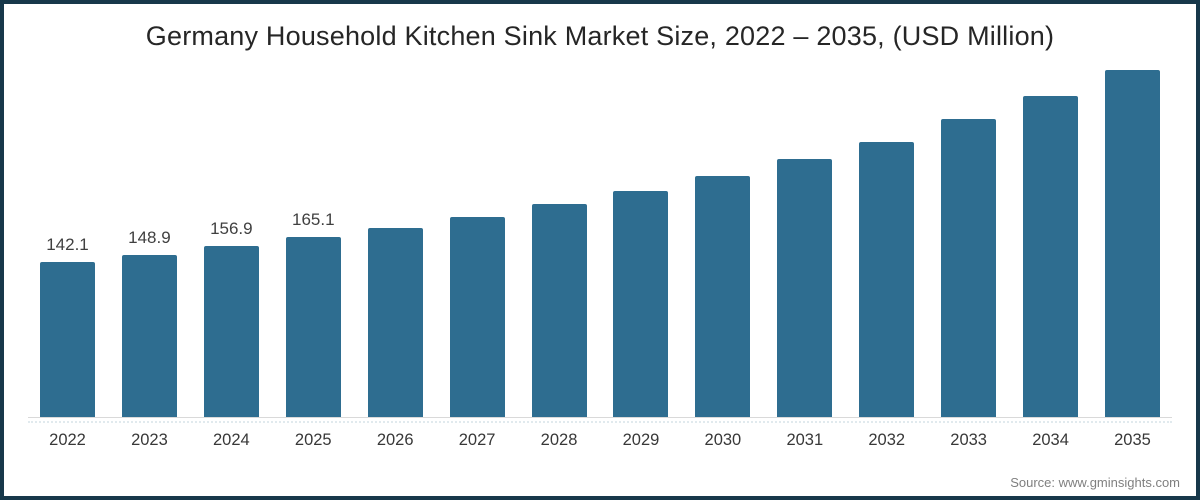 The height and width of the screenshot is (500, 1200). Describe the element at coordinates (805, 440) in the screenshot. I see `x-axis-label-2031: 2031` at that location.